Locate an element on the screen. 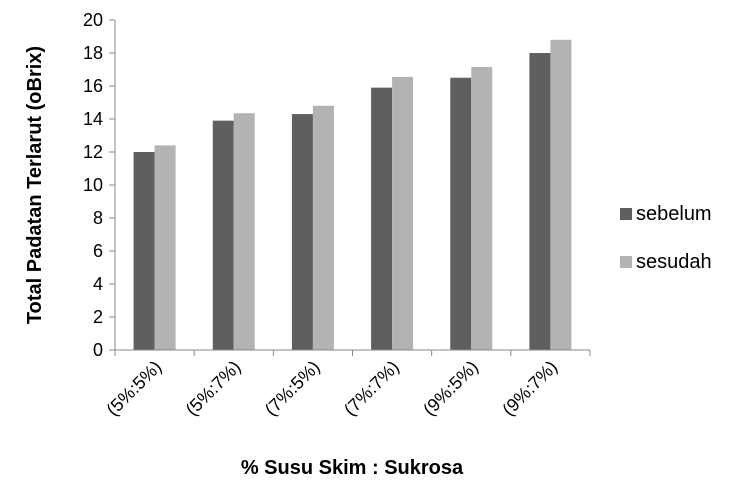  y-tick-label: 4 is located at coordinates (98, 284).